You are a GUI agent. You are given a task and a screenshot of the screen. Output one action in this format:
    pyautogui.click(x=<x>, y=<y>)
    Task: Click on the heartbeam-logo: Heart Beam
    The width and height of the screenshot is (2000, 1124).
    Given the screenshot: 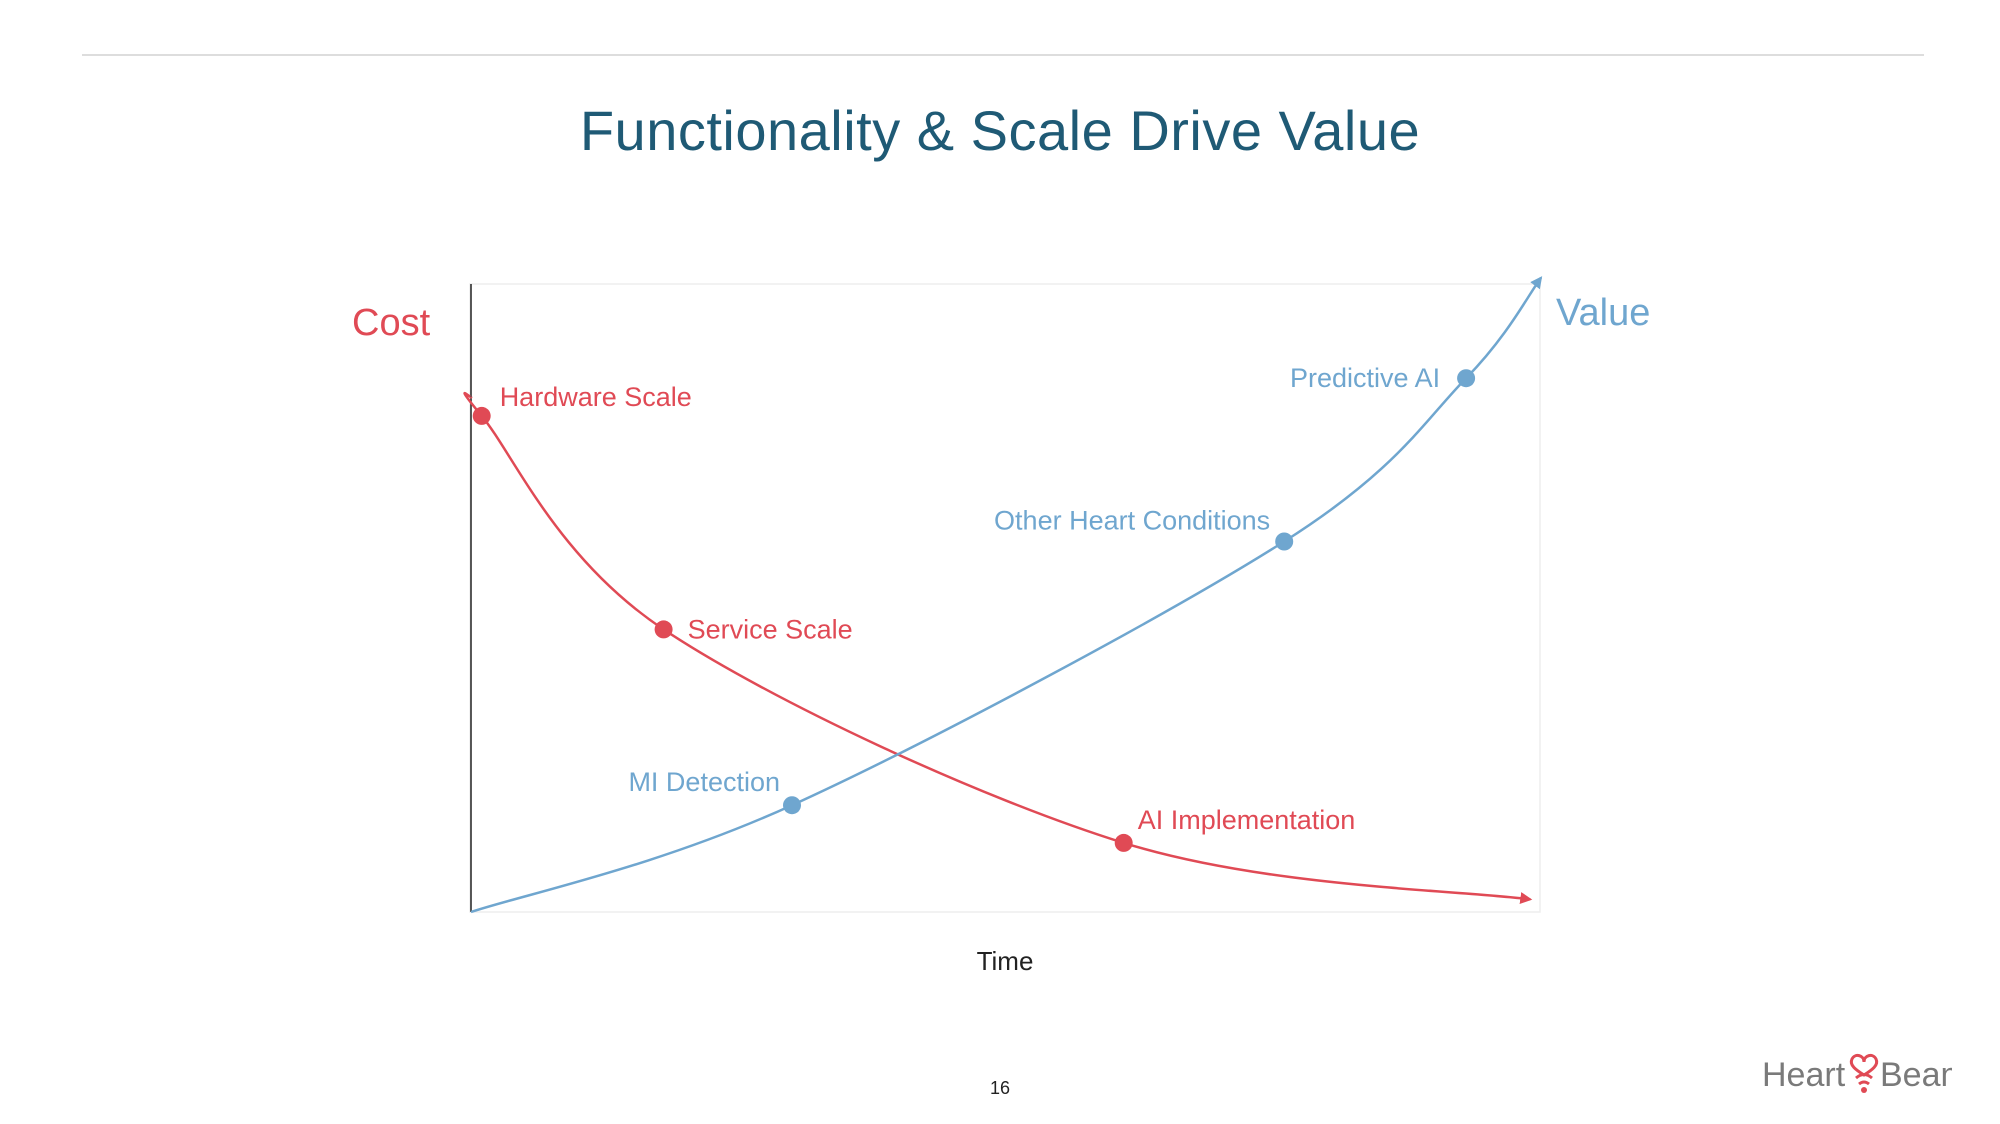 What is the action you would take?
    pyautogui.click(x=1860, y=1072)
    